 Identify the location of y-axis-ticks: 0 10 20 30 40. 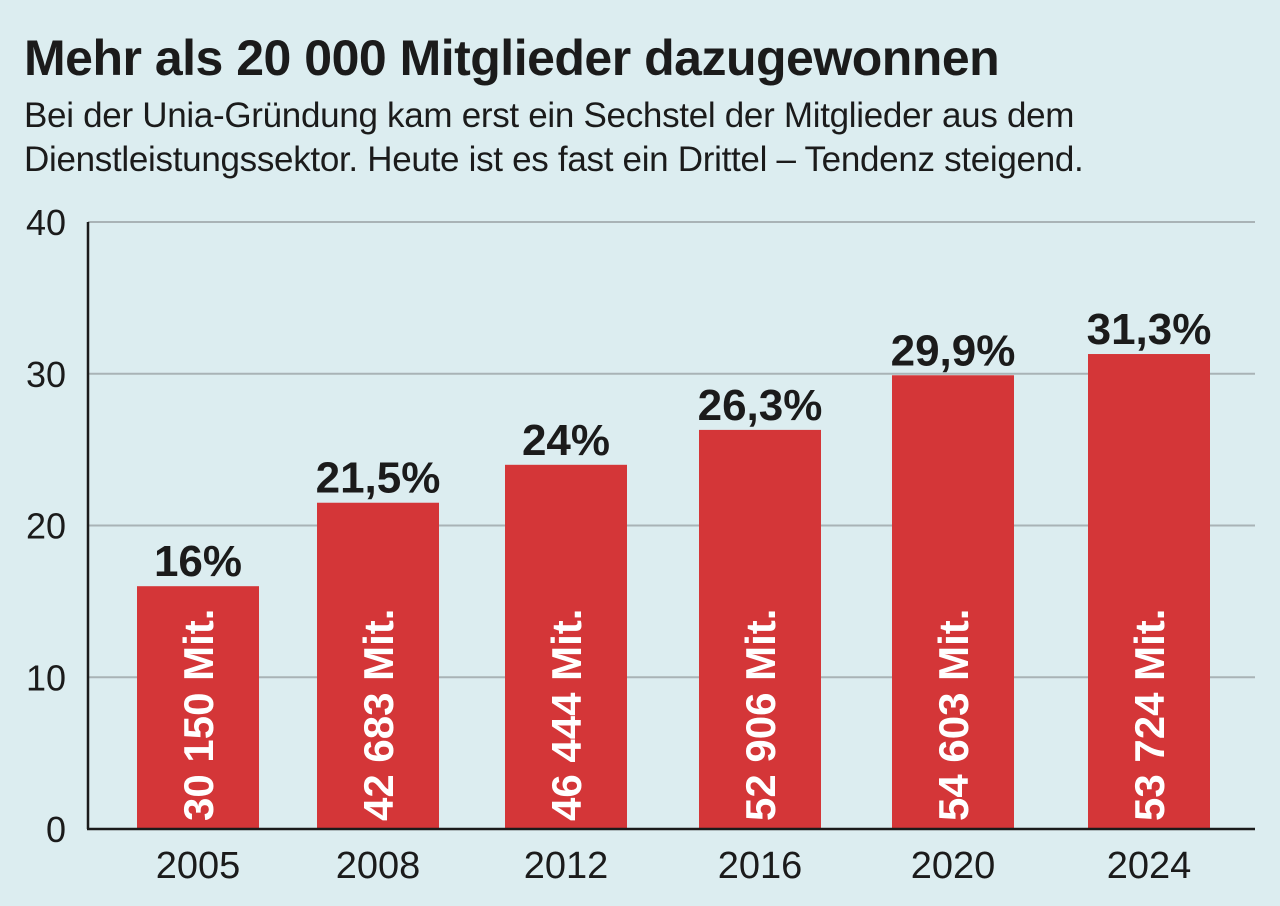
(46, 526).